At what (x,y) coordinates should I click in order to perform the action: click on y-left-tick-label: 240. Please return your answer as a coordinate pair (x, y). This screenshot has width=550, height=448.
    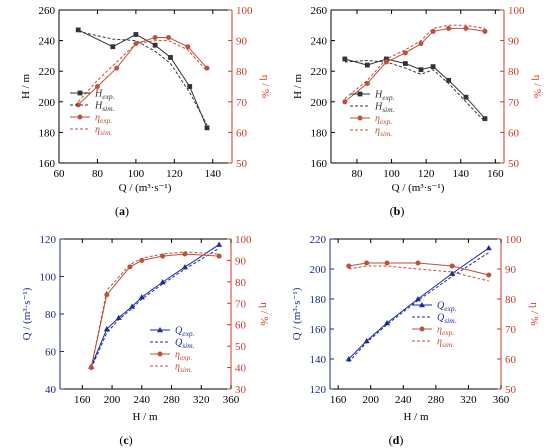
    Looking at the image, I should click on (47, 42).